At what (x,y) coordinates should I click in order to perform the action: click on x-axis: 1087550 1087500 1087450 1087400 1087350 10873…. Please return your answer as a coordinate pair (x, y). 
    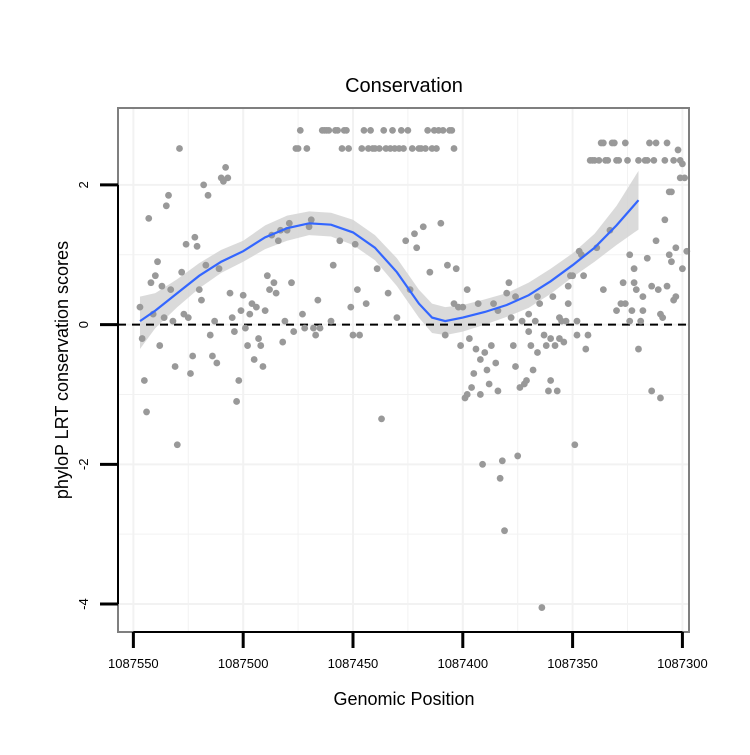
    Looking at the image, I should click on (408, 651).